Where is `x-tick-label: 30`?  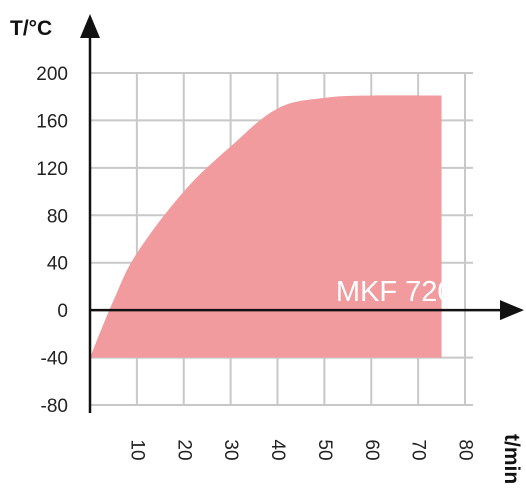
x-tick-label: 30 is located at coordinates (230, 449).